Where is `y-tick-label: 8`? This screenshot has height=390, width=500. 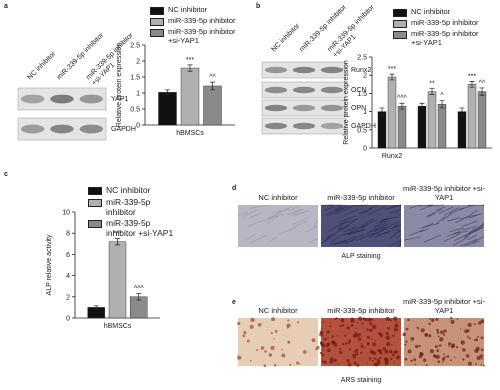 y-tick-label: 8 is located at coordinates (68, 234).